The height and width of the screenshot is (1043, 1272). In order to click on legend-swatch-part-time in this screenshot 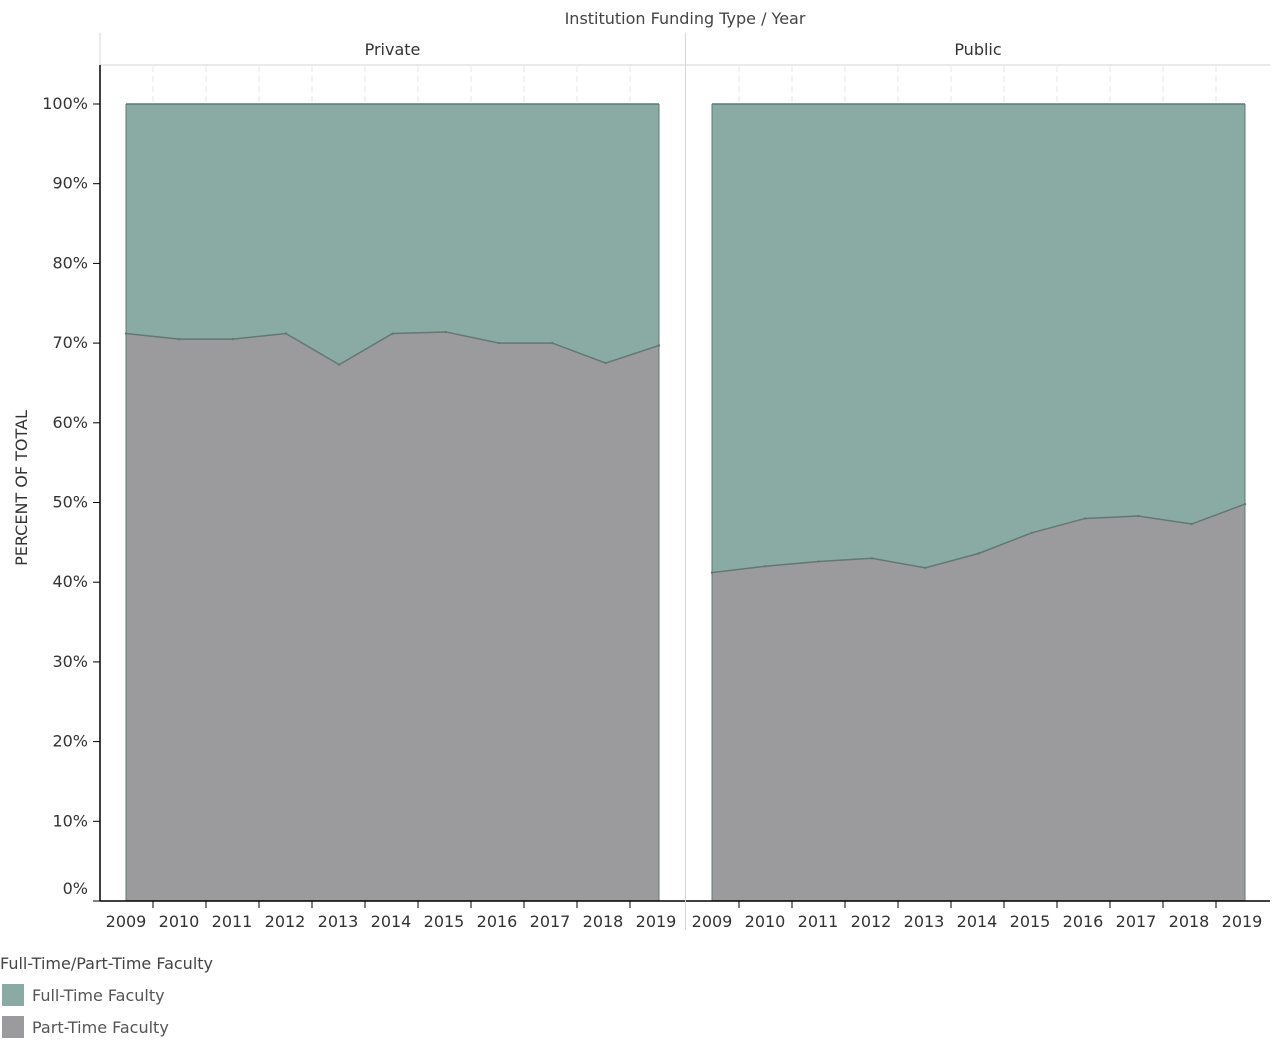, I will do `click(13, 1027)`.